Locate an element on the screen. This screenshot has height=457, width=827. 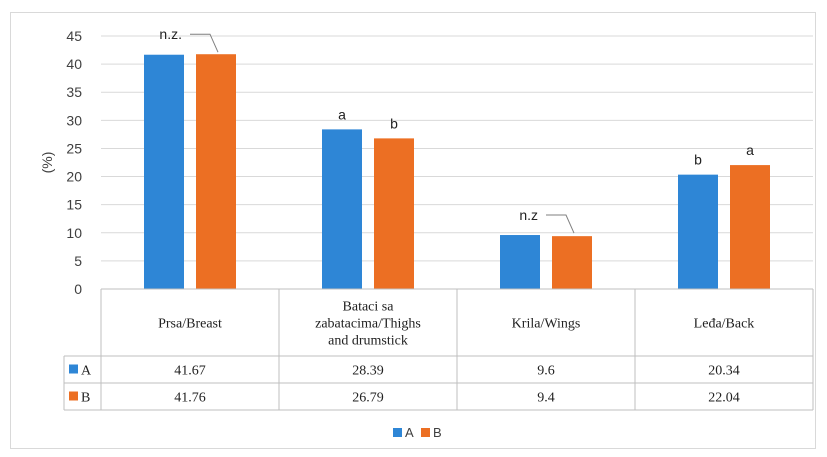
category-label: and drumstick is located at coordinates (368, 341).